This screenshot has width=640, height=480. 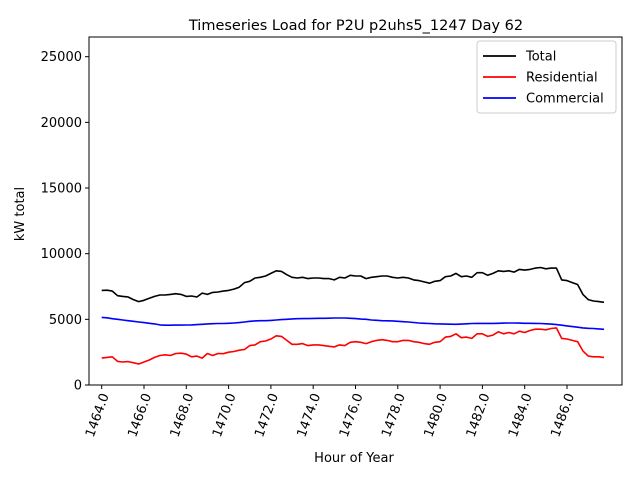 I want to click on x-tick-label: 1480.0, so click(x=436, y=415).